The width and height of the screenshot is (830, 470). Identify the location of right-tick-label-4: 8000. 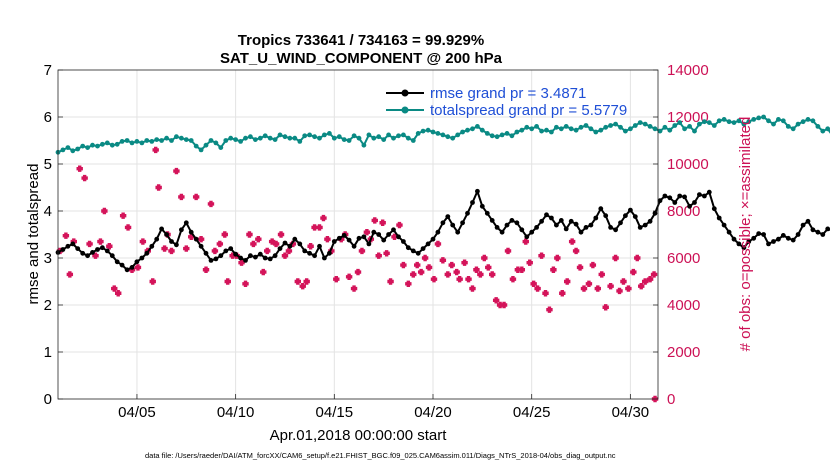
(683, 211).